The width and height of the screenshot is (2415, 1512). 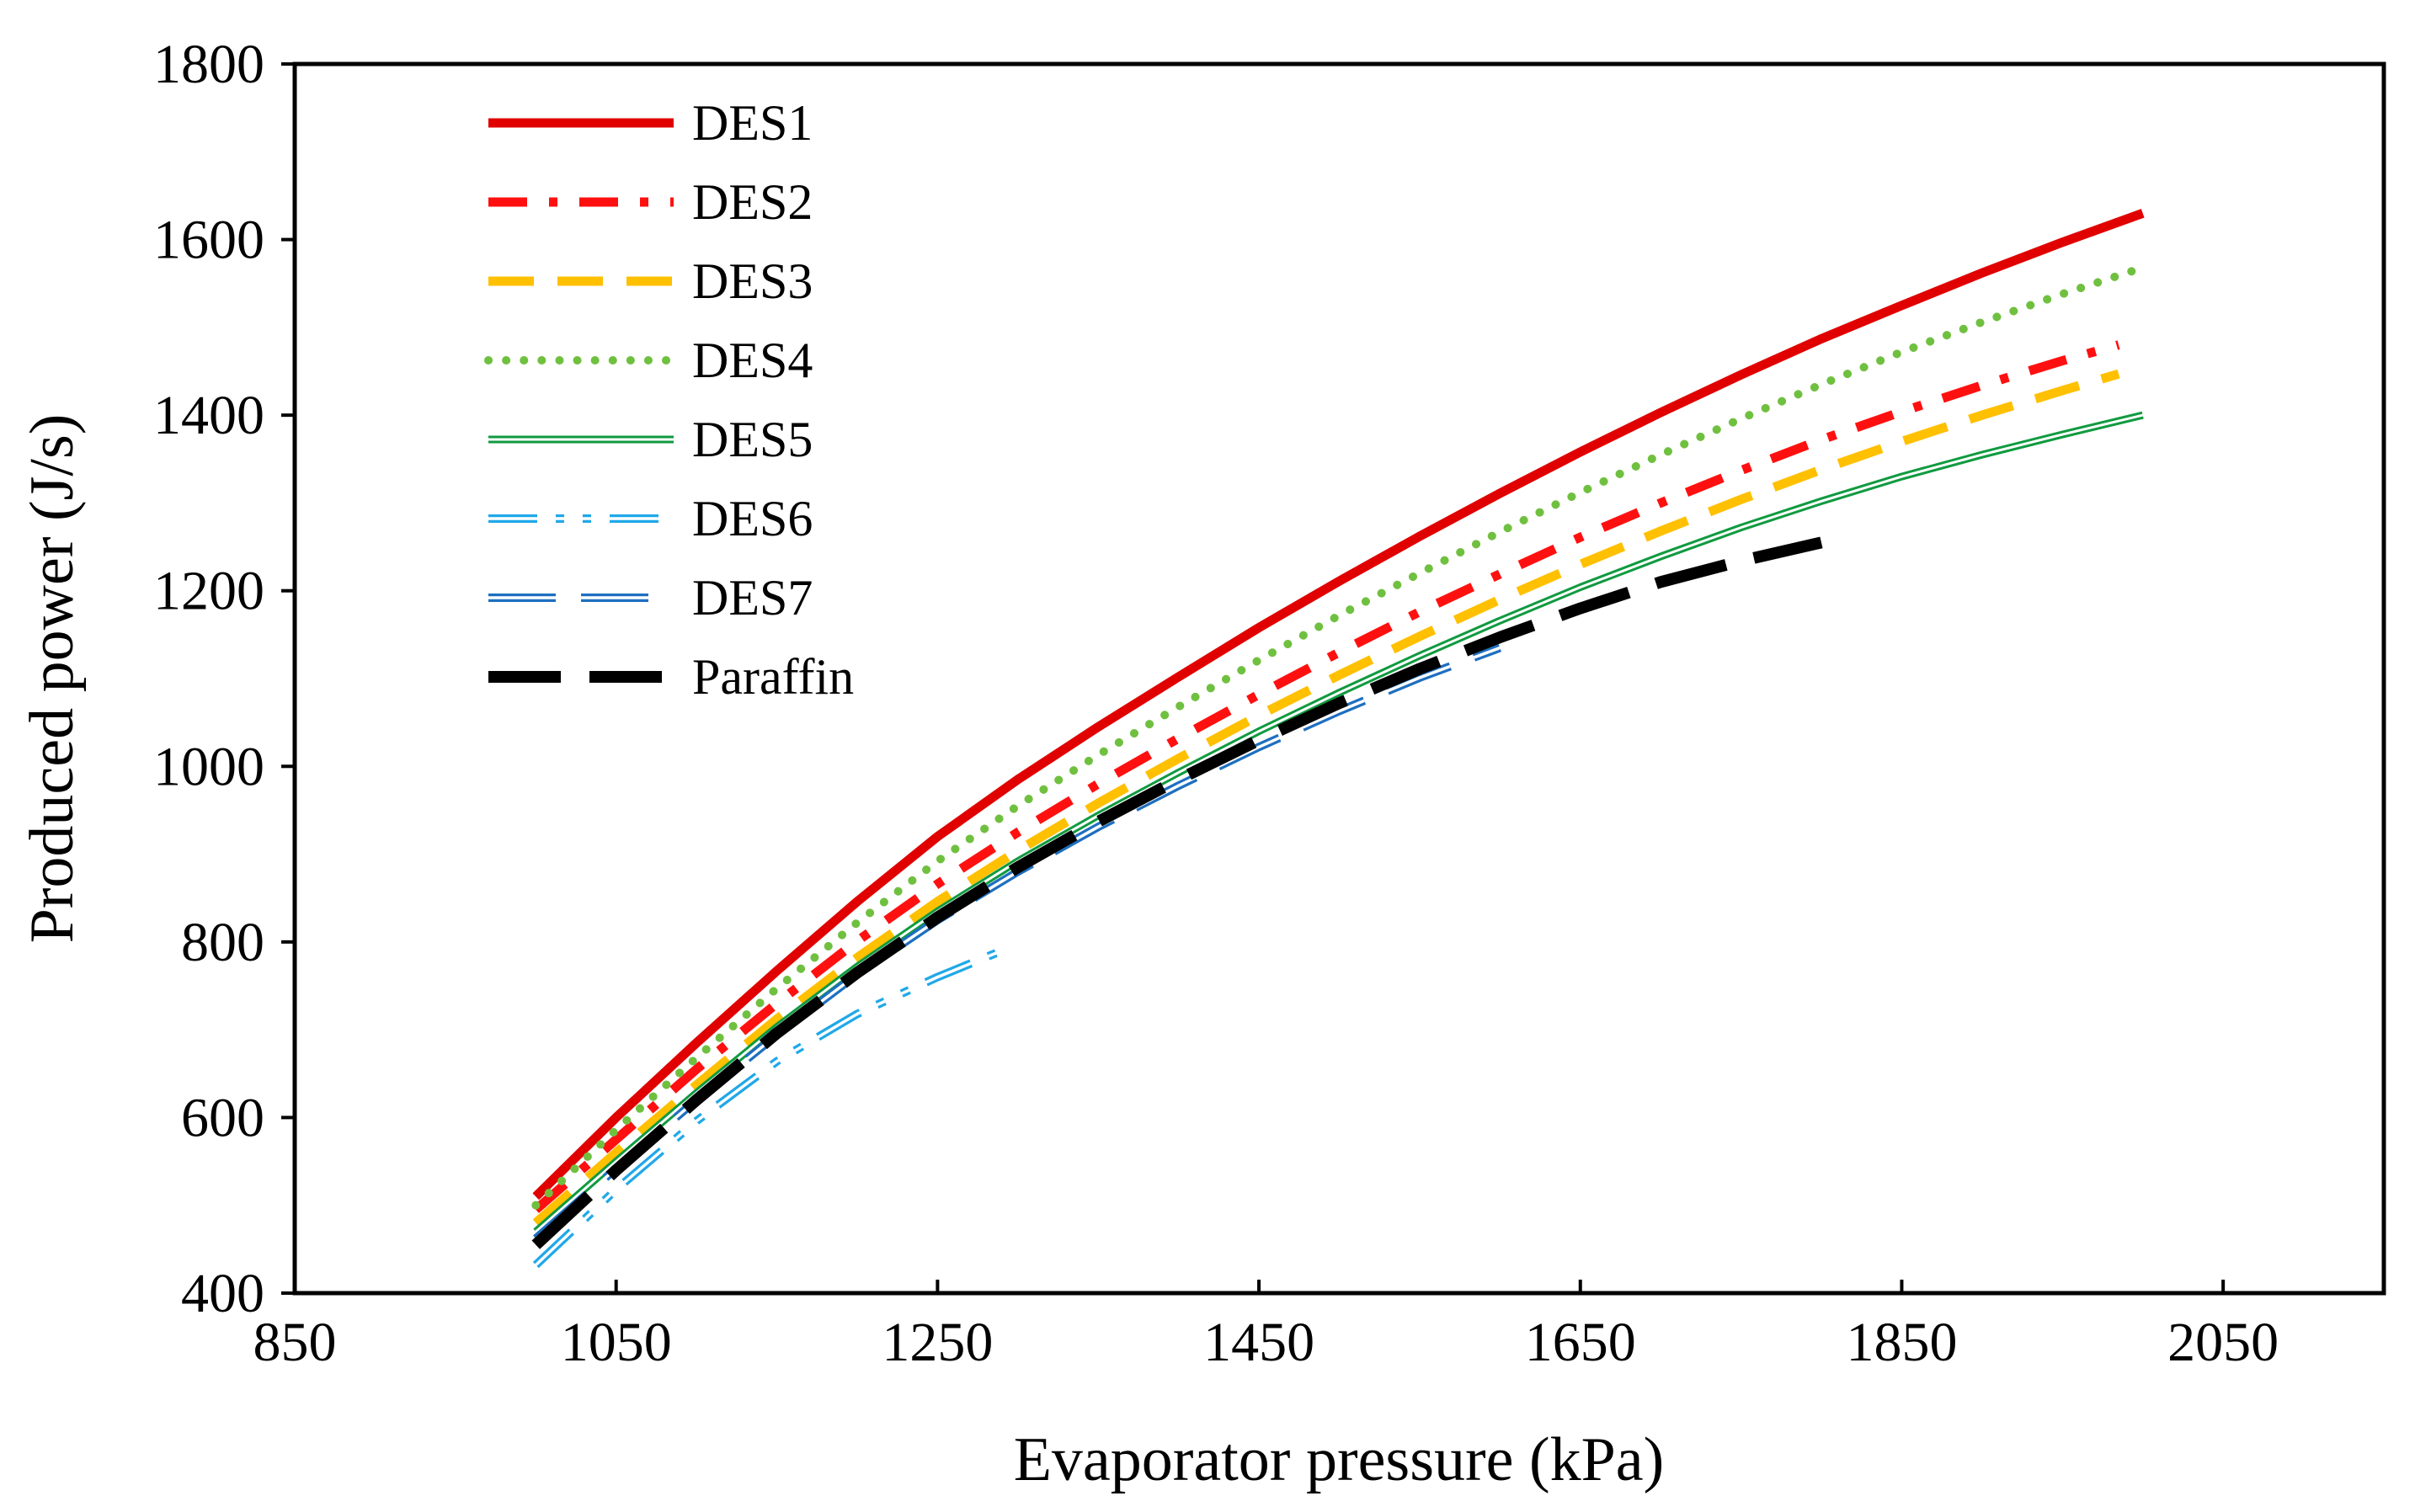 What do you see at coordinates (650, 440) in the screenshot?
I see `legend-entry-des5: DES5` at bounding box center [650, 440].